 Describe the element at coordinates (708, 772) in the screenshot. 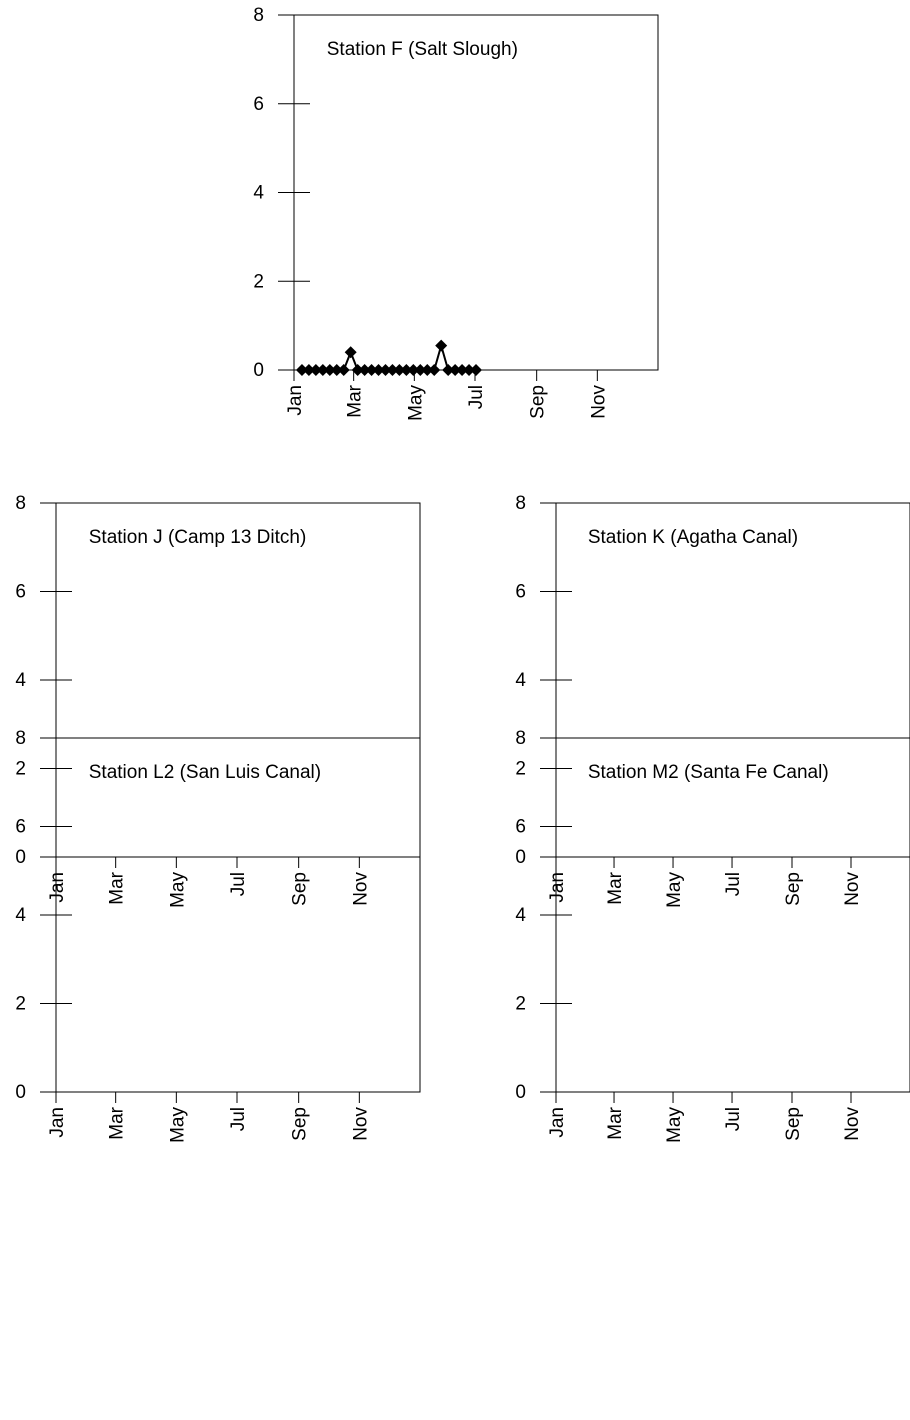

I see `chart-title: Station M2 (Santa Fe Canal)` at that location.